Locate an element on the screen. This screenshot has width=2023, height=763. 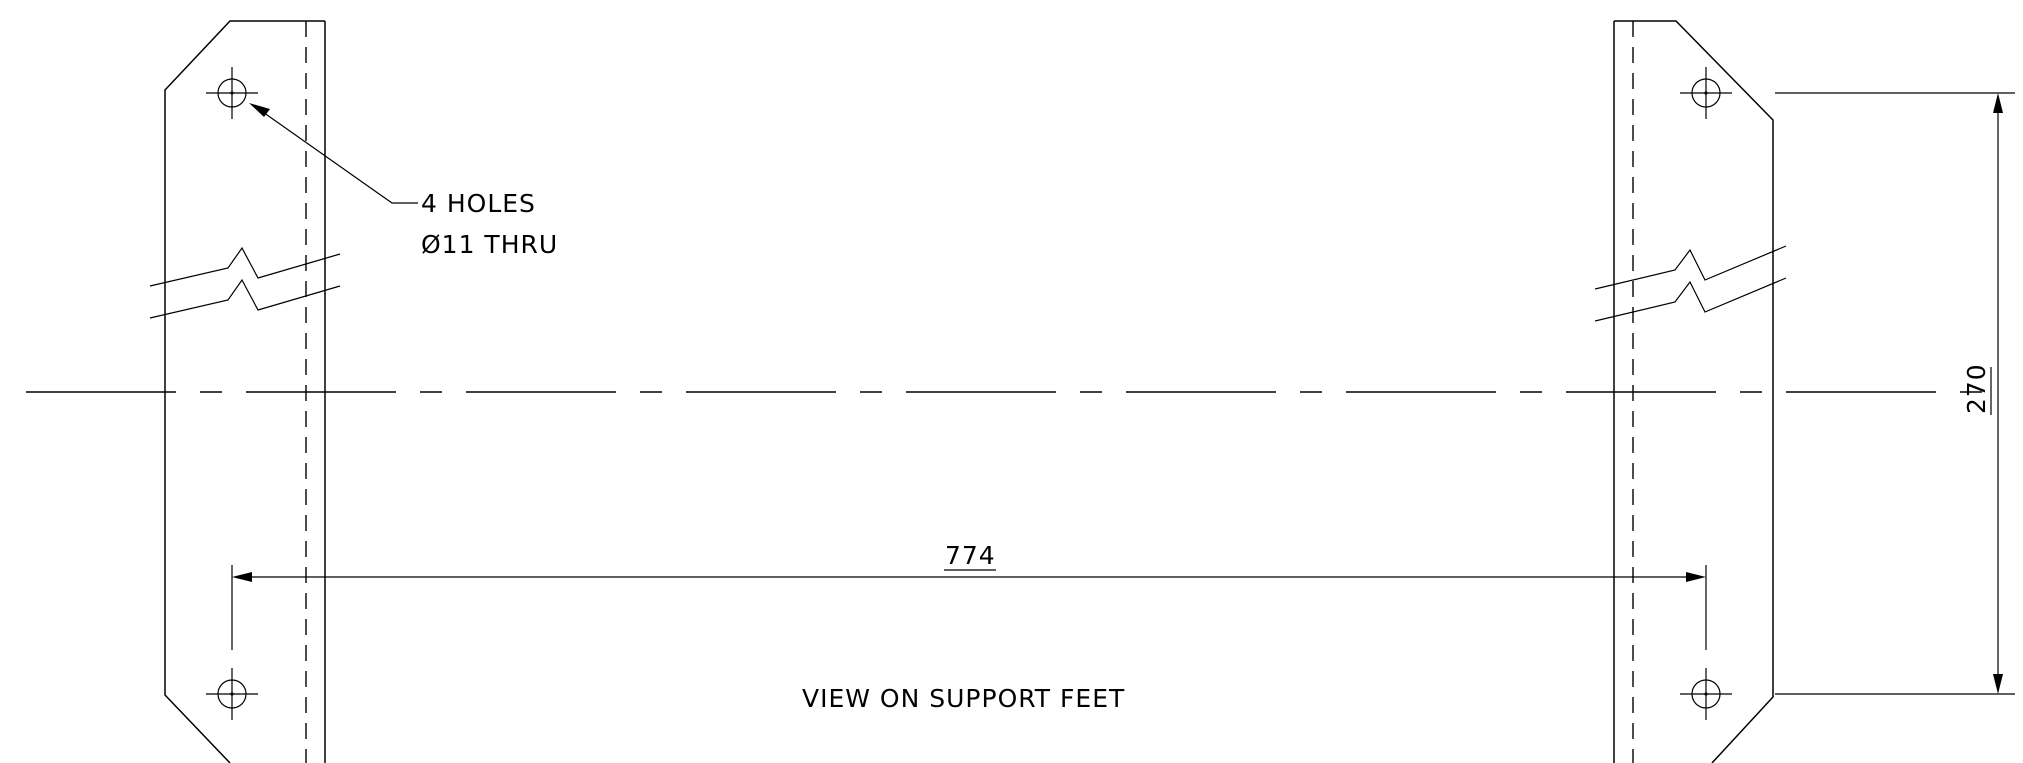
hole-bottom-left is located at coordinates (232, 694).